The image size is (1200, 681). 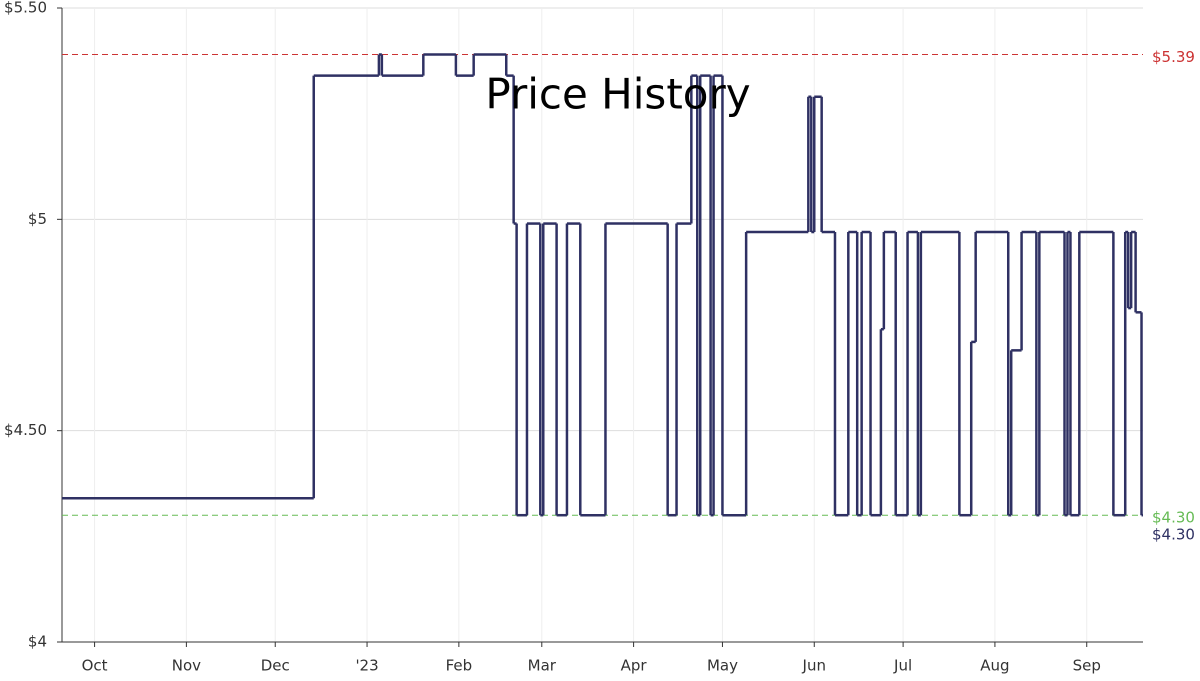 What do you see at coordinates (542, 666) in the screenshot?
I see `x-tick-label: Mar` at bounding box center [542, 666].